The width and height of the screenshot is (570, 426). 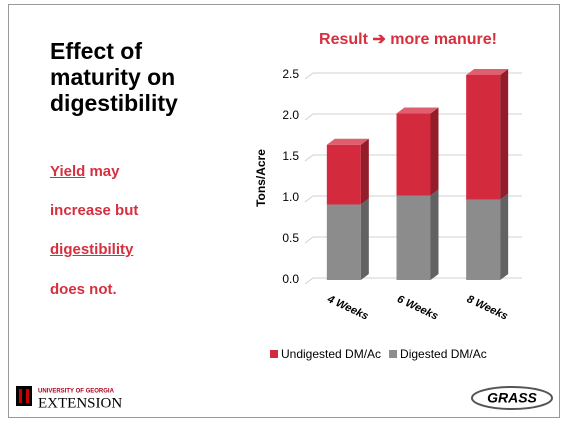 I want to click on x-tick-label: 4 Weeks, so click(x=348, y=308).